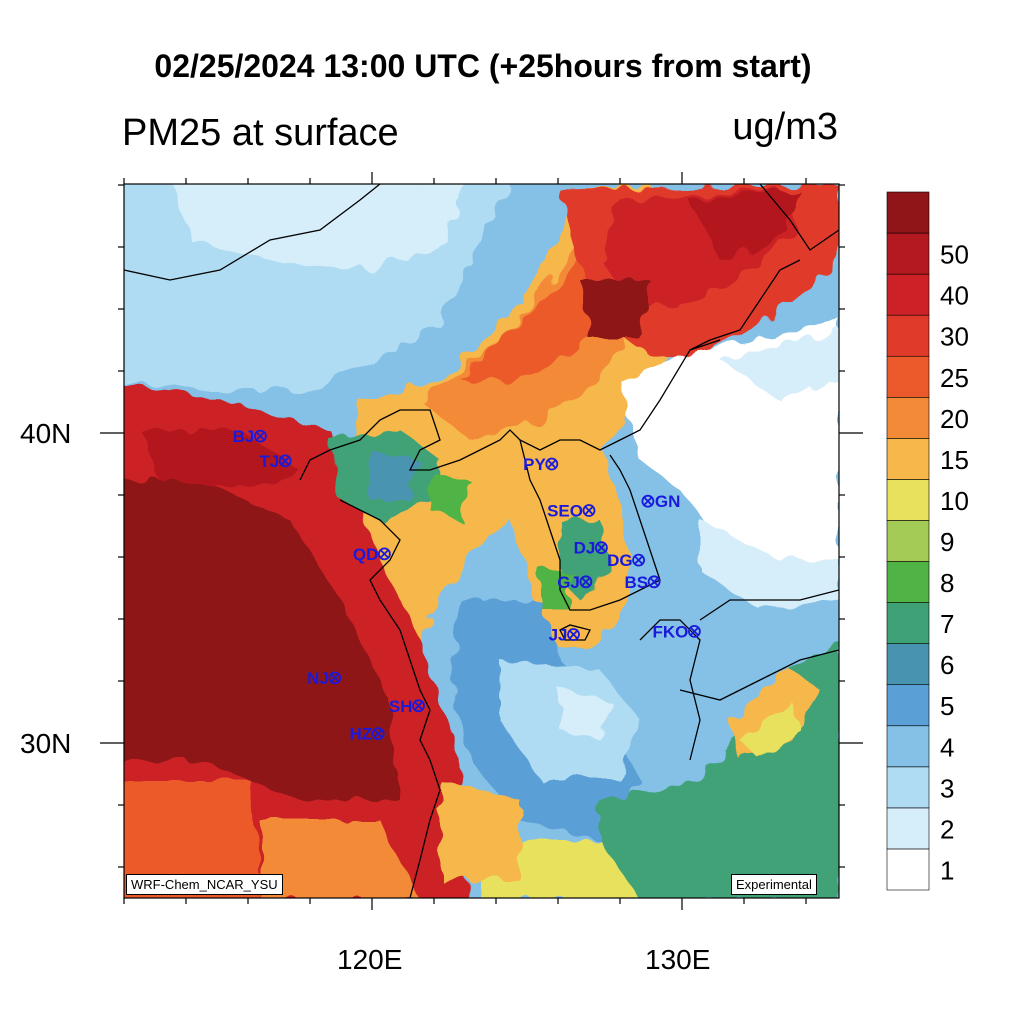 The height and width of the screenshot is (1024, 1024). Describe the element at coordinates (947, 870) in the screenshot. I see `colorbar-label: 1` at that location.